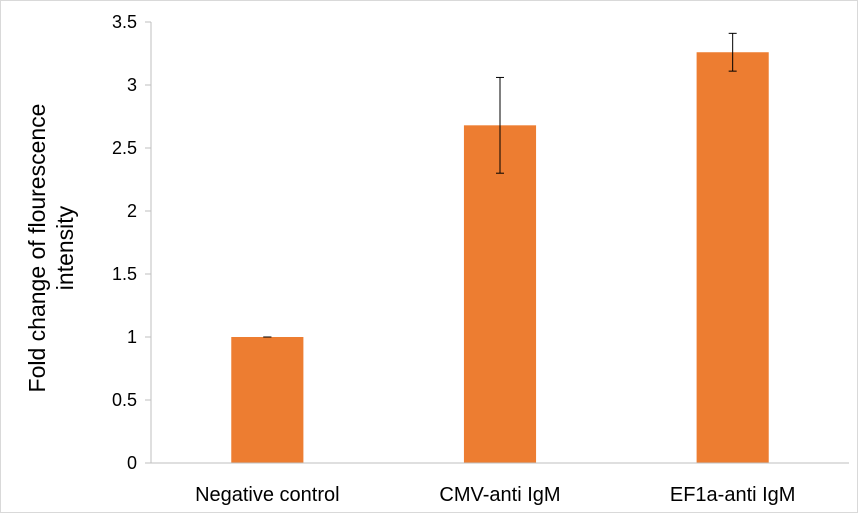  What do you see at coordinates (131, 242) in the screenshot?
I see `y-axis-ticks: 0 0.5 1 1.5 2 2.5 3 3.5` at bounding box center [131, 242].